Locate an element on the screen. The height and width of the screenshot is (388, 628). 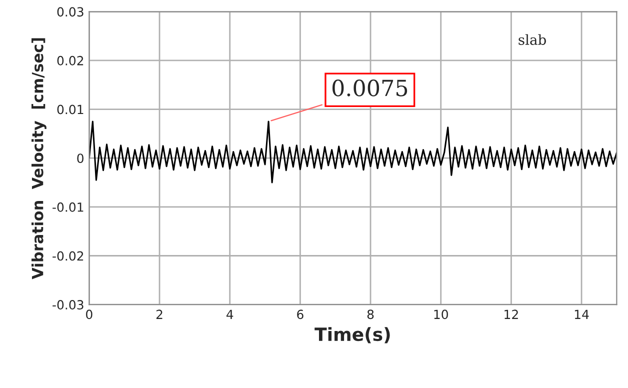
y-tick-label: -0.02 is located at coordinates (68, 256).